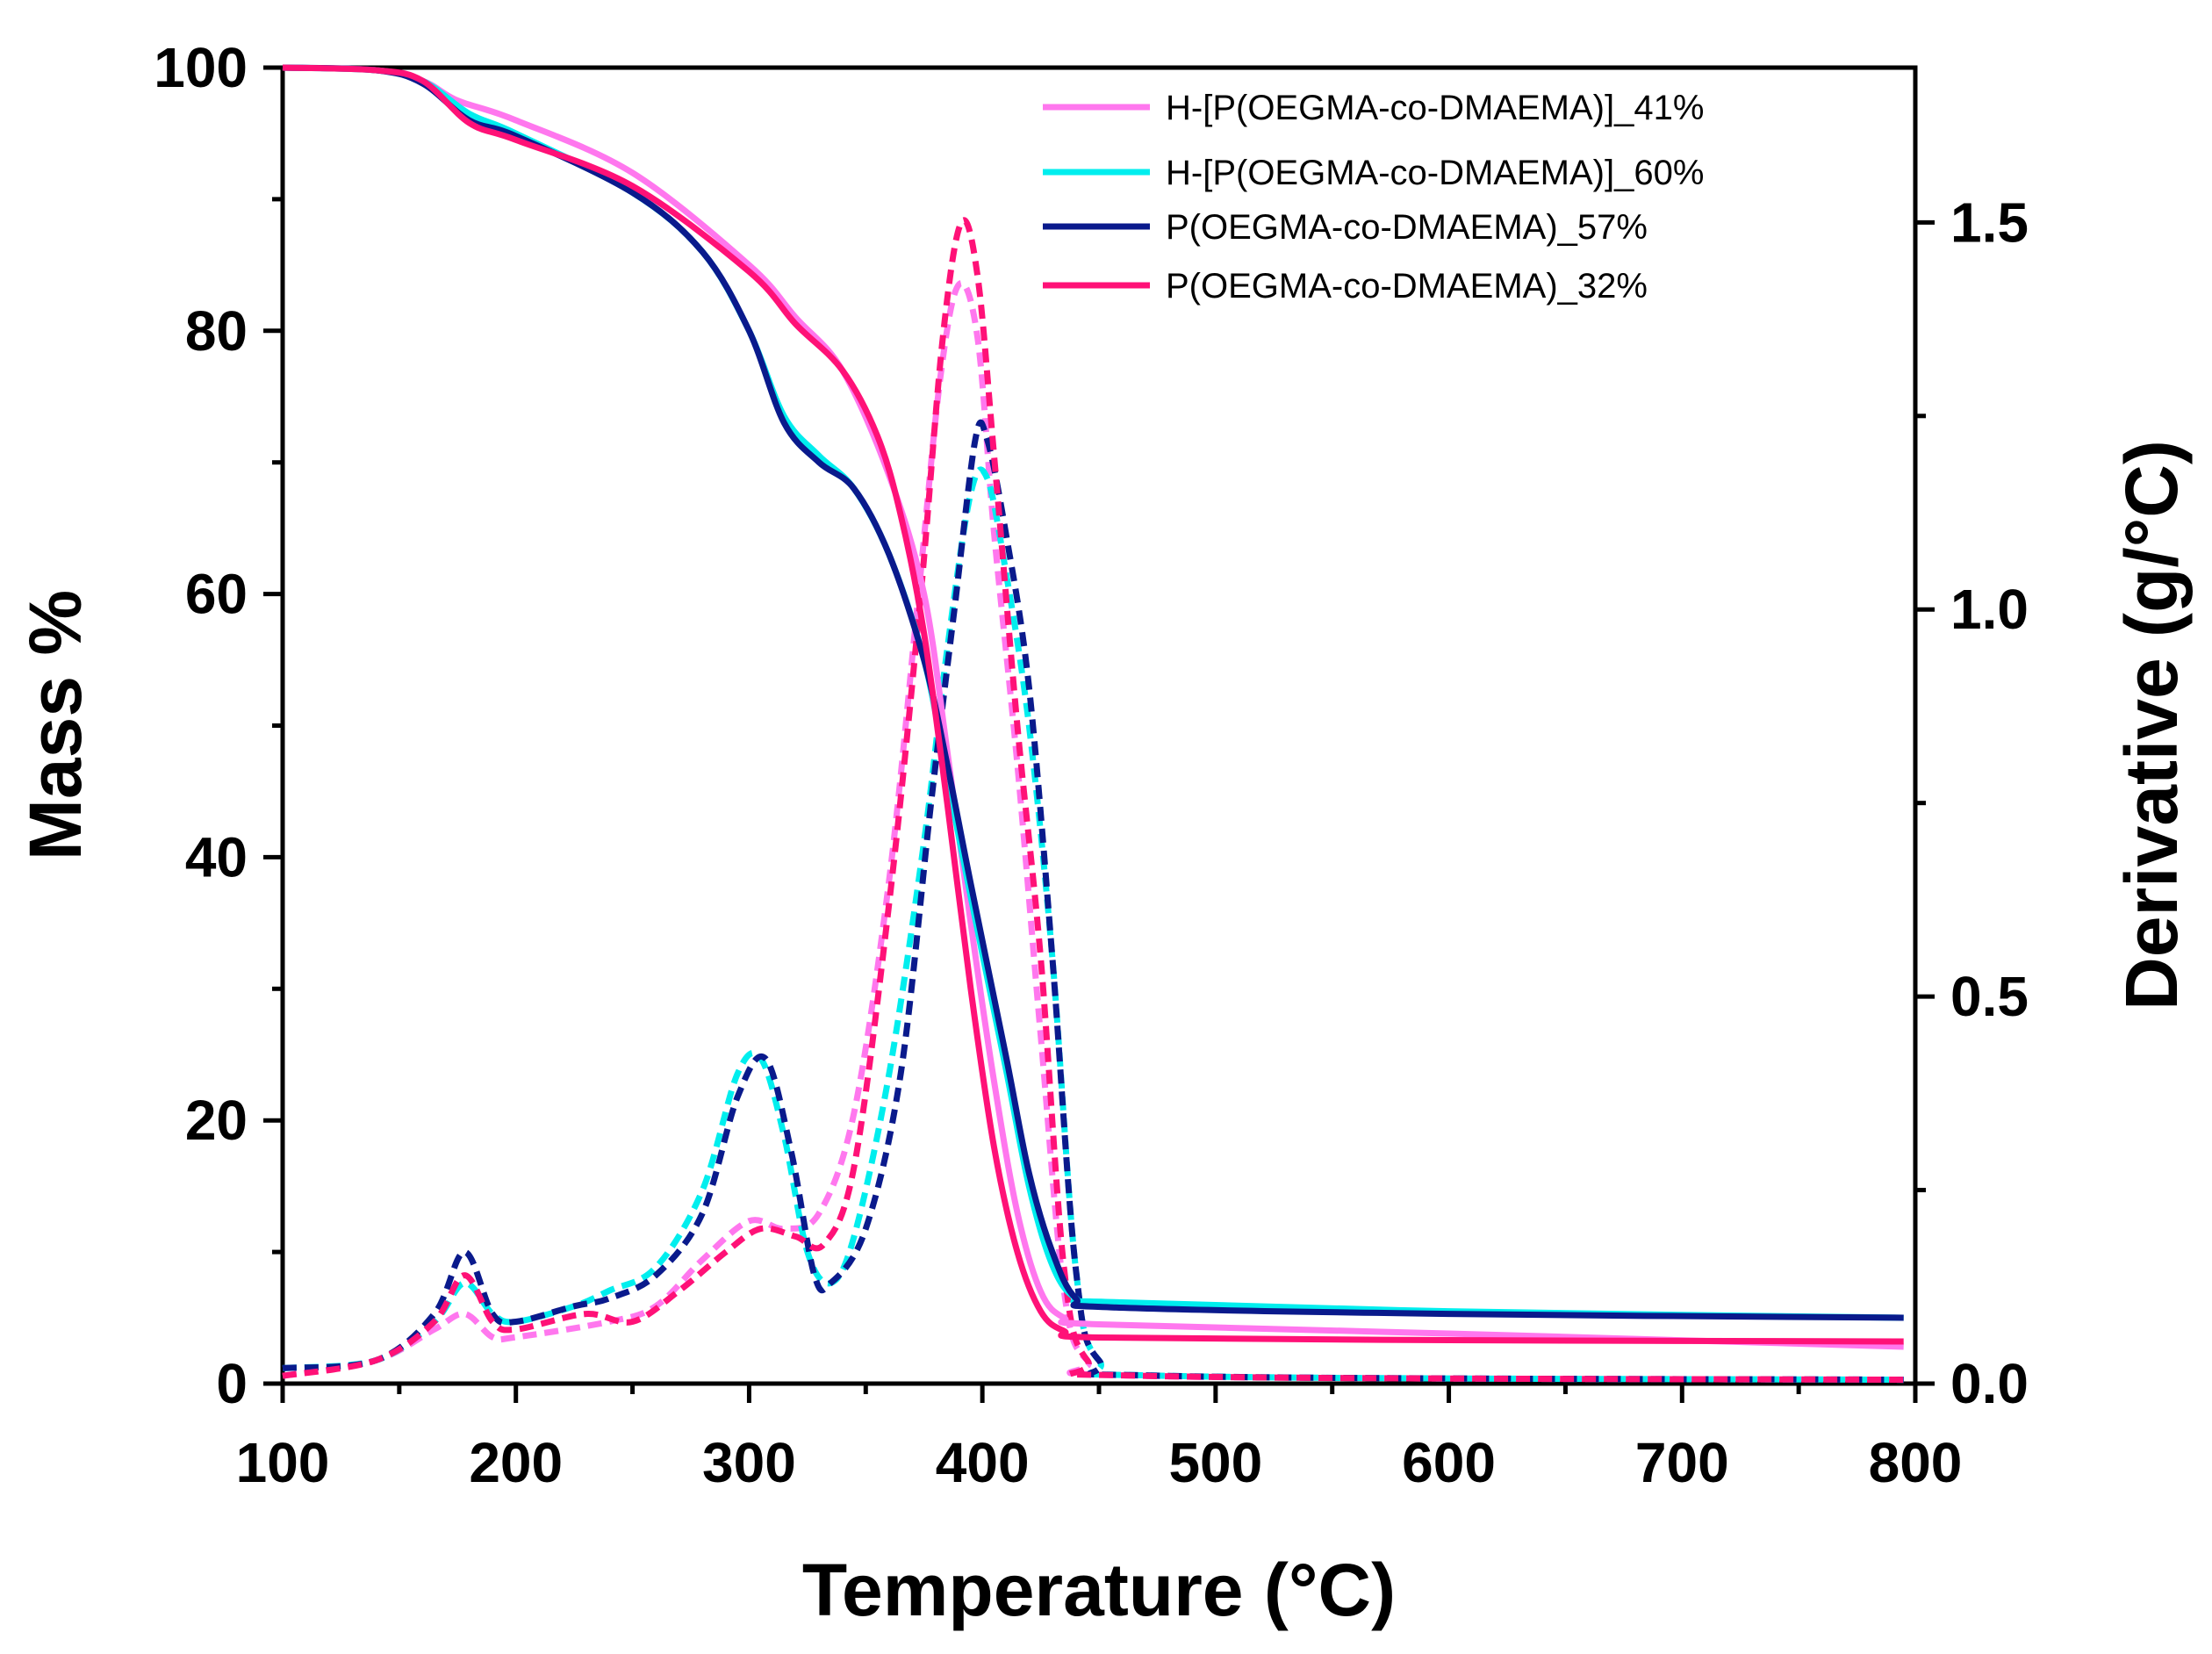 This screenshot has height=1654, width=2212. What do you see at coordinates (1407, 286) in the screenshot?
I see `legend-label: P(OEGMA-co-DMAEMA)_32%` at bounding box center [1407, 286].